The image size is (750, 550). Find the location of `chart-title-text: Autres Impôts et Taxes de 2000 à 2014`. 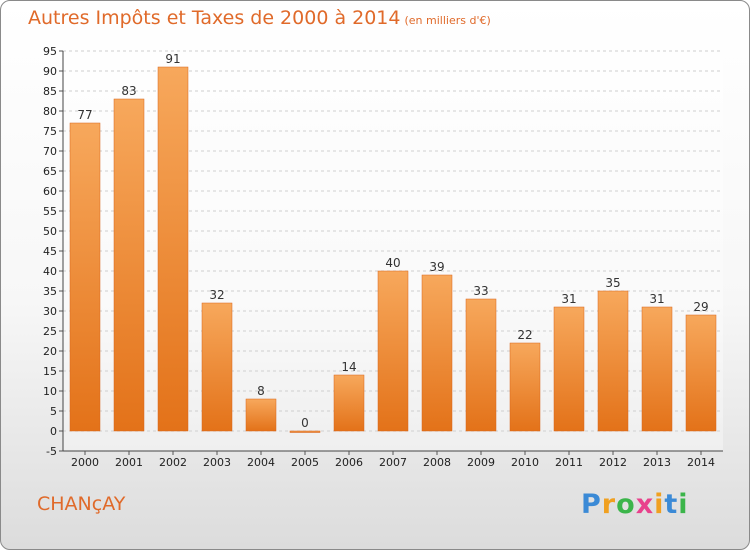

chart-title-text: Autres Impôts et Taxes de 2000 à 2014 is located at coordinates (214, 18).